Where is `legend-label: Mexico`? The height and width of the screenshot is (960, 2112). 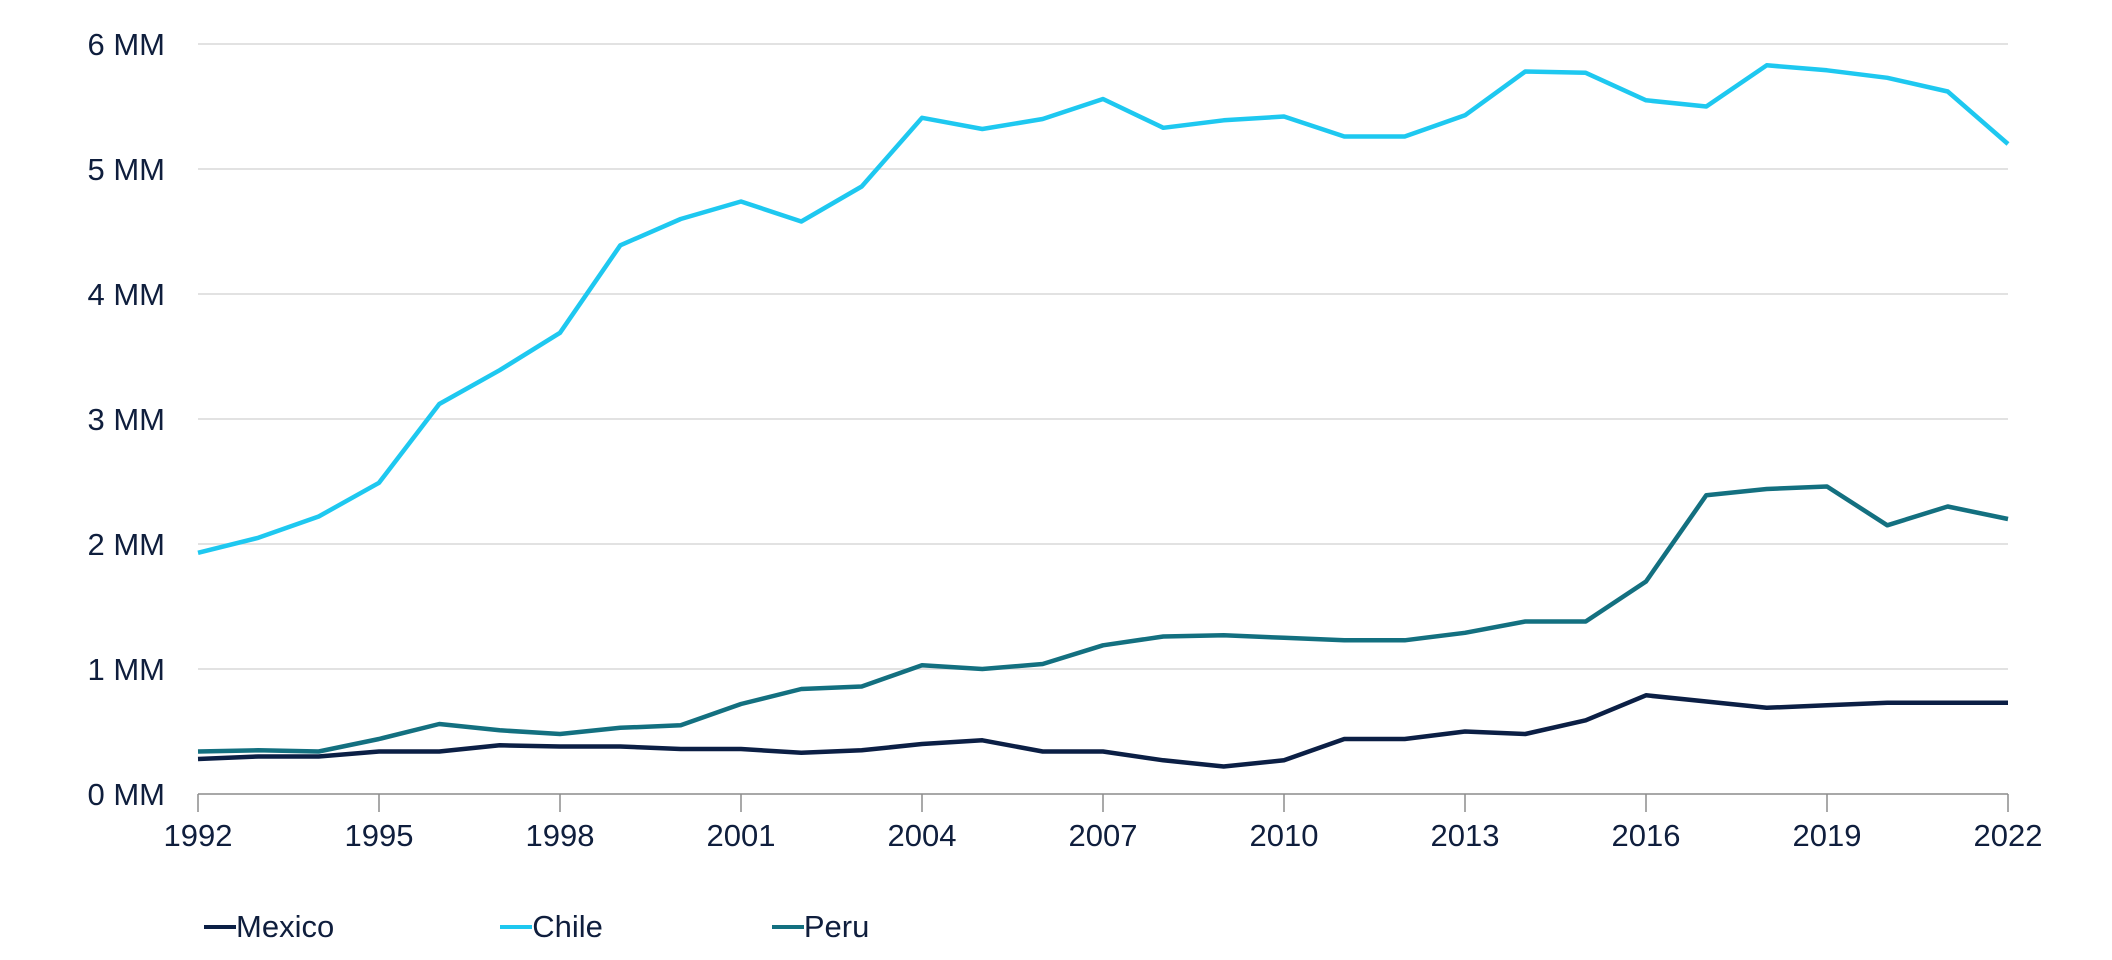 legend-label: Mexico is located at coordinates (285, 926).